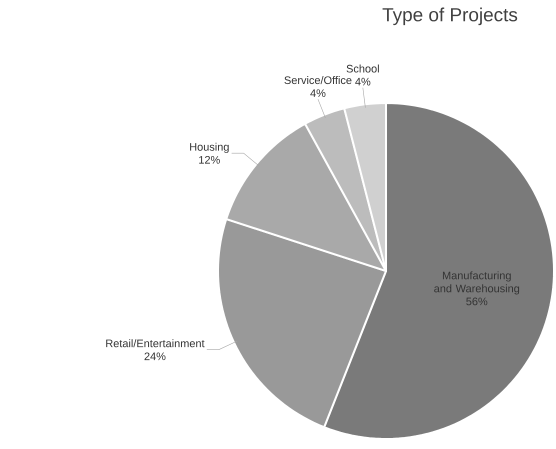 Image resolution: width=556 pixels, height=449 pixels. Describe the element at coordinates (155, 356) in the screenshot. I see `data-label: 24%` at that location.